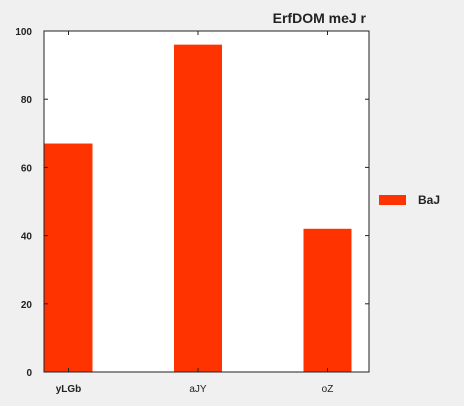 The height and width of the screenshot is (406, 464). I want to click on chart-title: ErfDOM meJ r, so click(320, 18).